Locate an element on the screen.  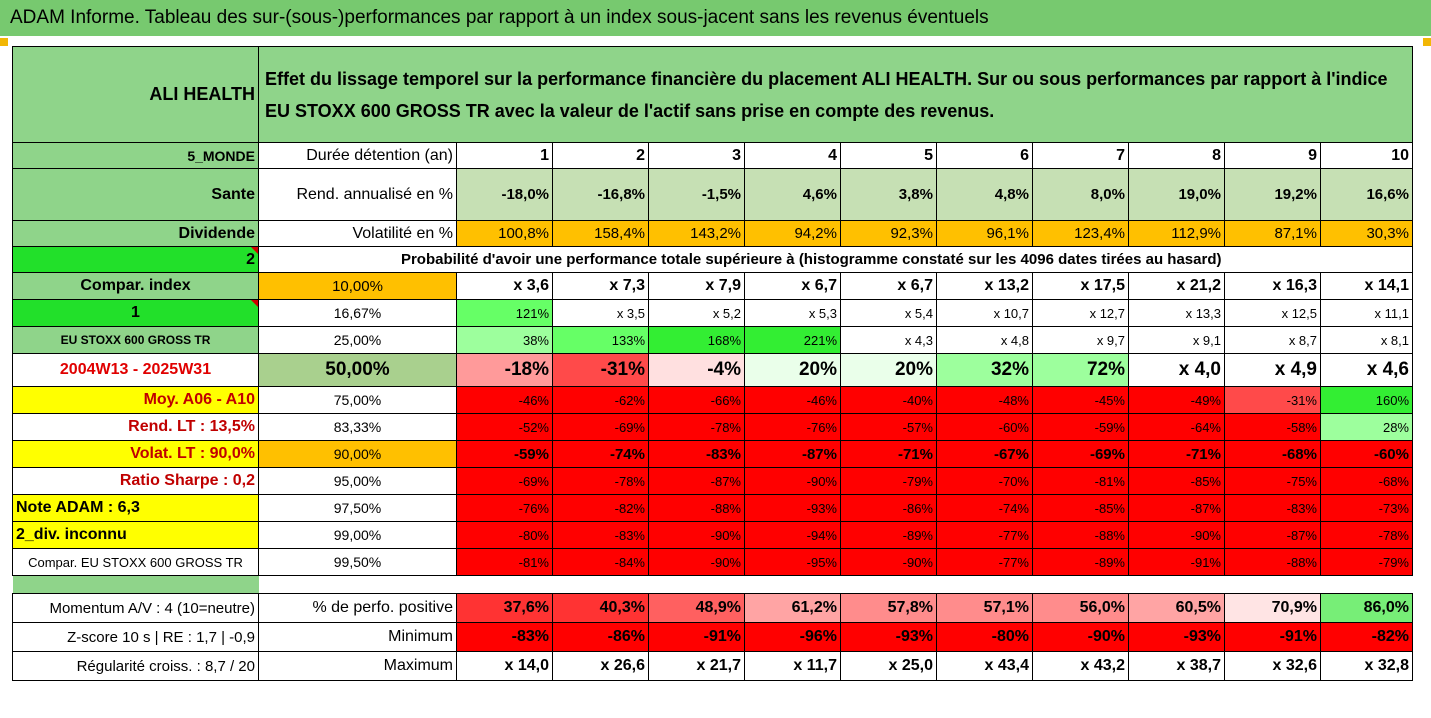
quantile-value: 38% is located at coordinates (504, 340).